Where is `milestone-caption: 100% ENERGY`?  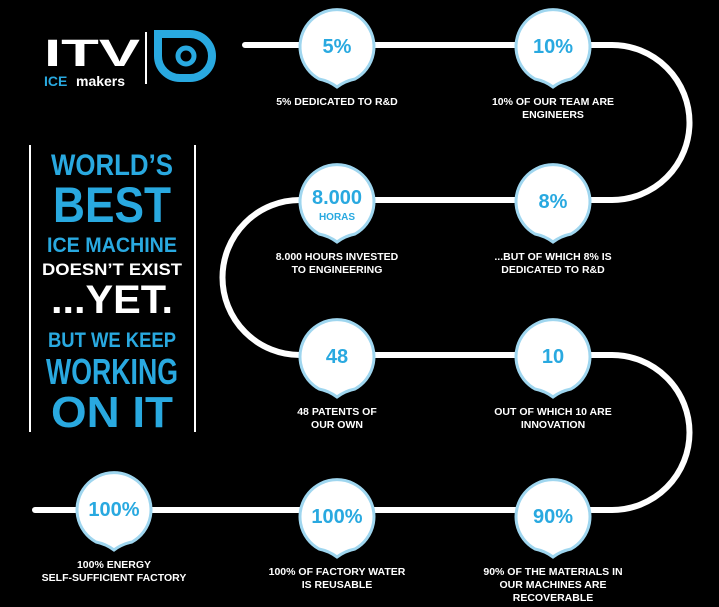 milestone-caption: 100% ENERGY is located at coordinates (114, 565).